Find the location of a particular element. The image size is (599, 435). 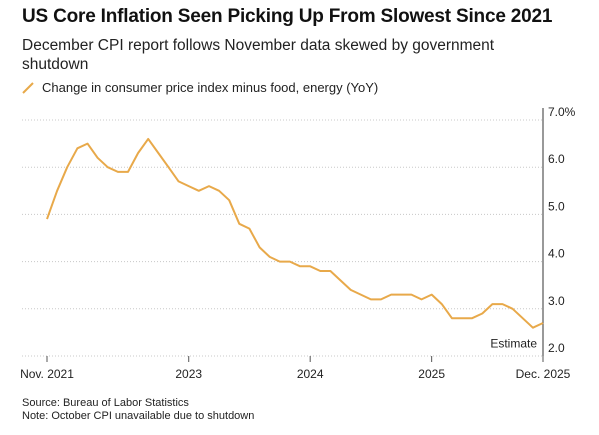

x-axis: Nov. 2021 2023 2024 2025 Dec. 2025 is located at coordinates (295, 368).